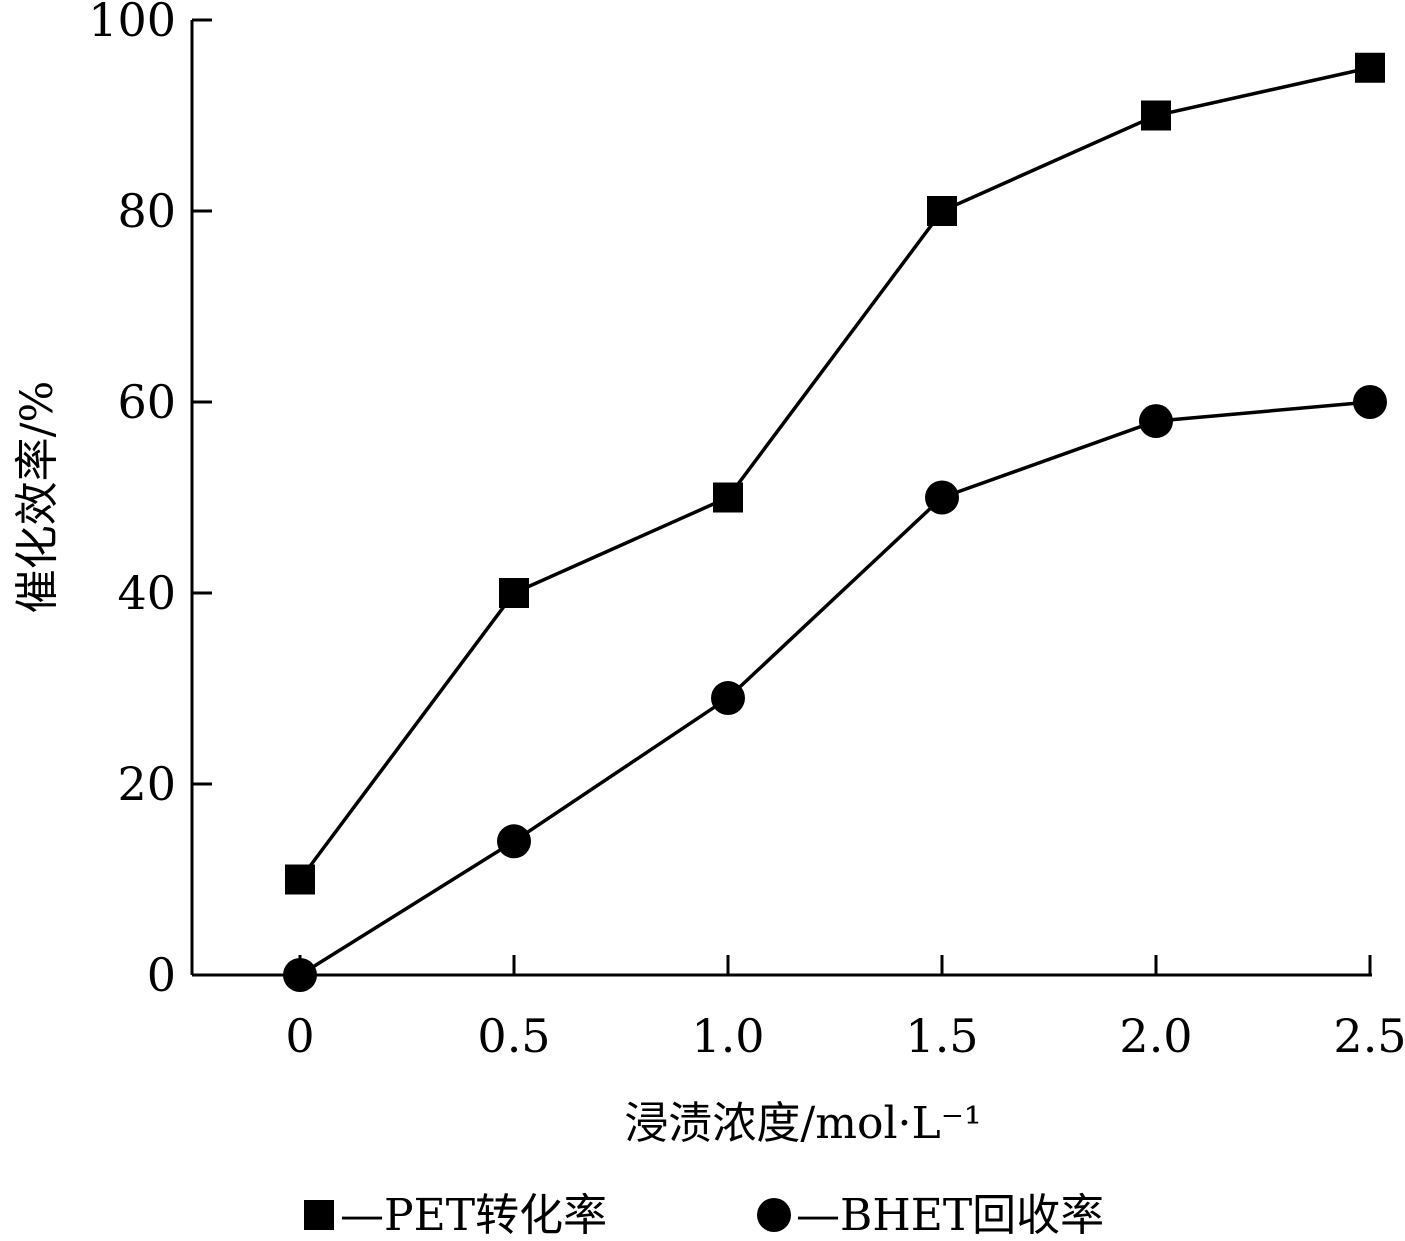 This screenshot has height=1241, width=1405. What do you see at coordinates (146, 211) in the screenshot?
I see `y-tick-label: 80` at bounding box center [146, 211].